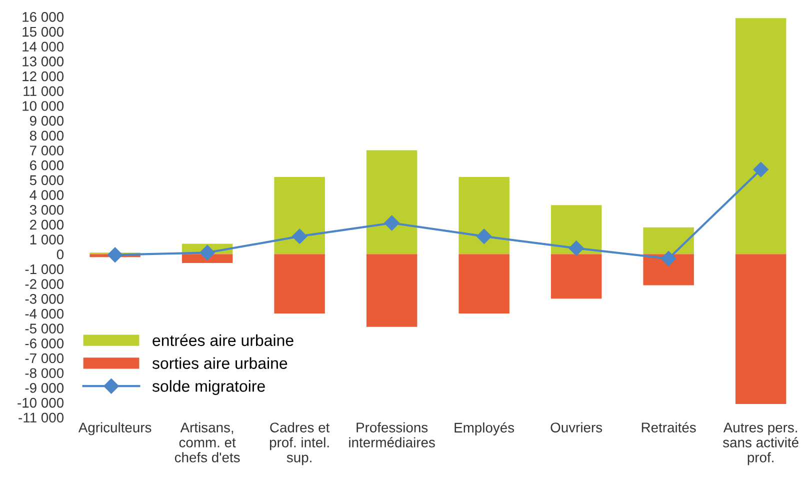 The width and height of the screenshot is (811, 477). What do you see at coordinates (43, 47) in the screenshot?
I see `y-tick-label: 14 000` at bounding box center [43, 47].